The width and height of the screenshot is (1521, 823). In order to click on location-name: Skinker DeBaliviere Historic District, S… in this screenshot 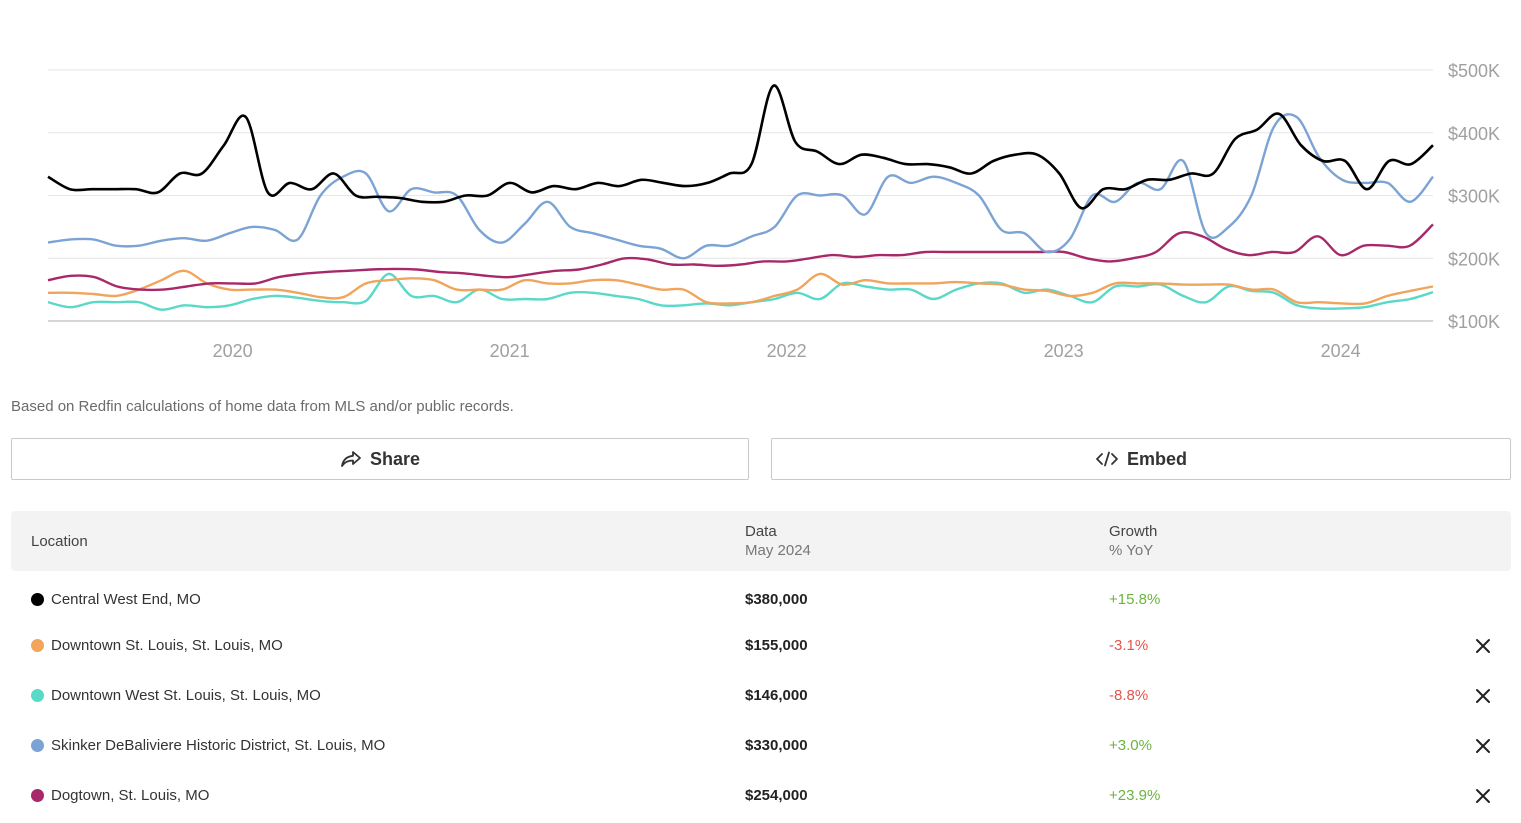, I will do `click(218, 745)`.